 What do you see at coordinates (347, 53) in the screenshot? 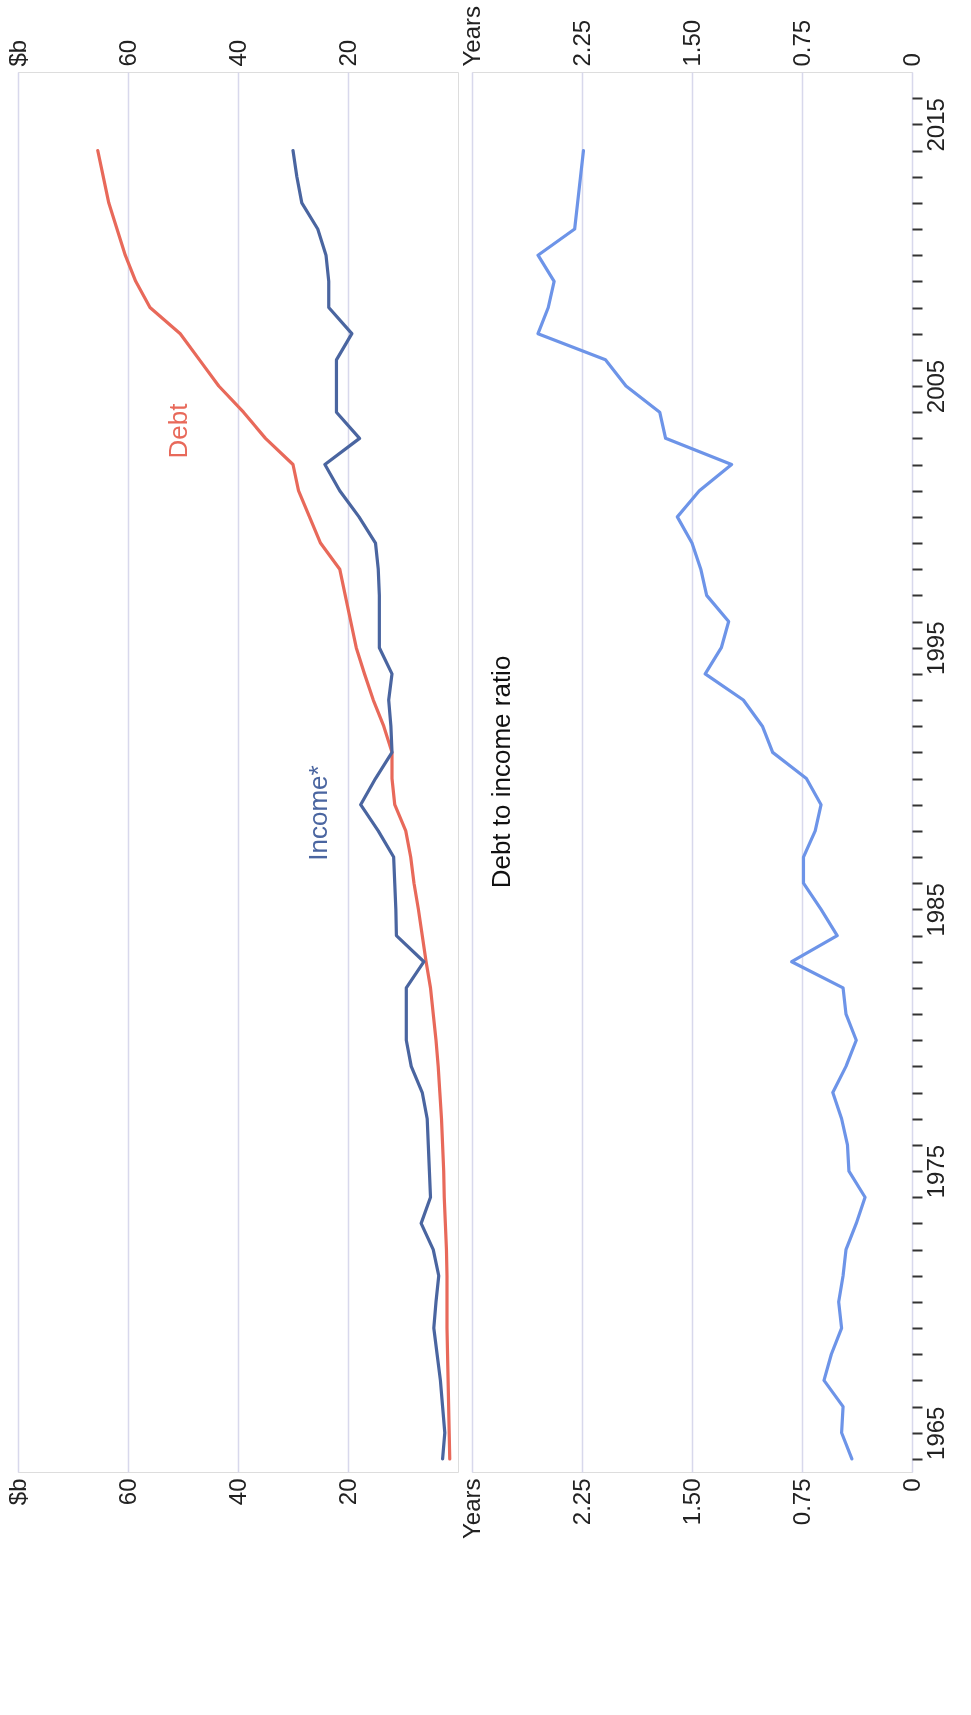
I see `x-tick-label: 20` at bounding box center [347, 53].